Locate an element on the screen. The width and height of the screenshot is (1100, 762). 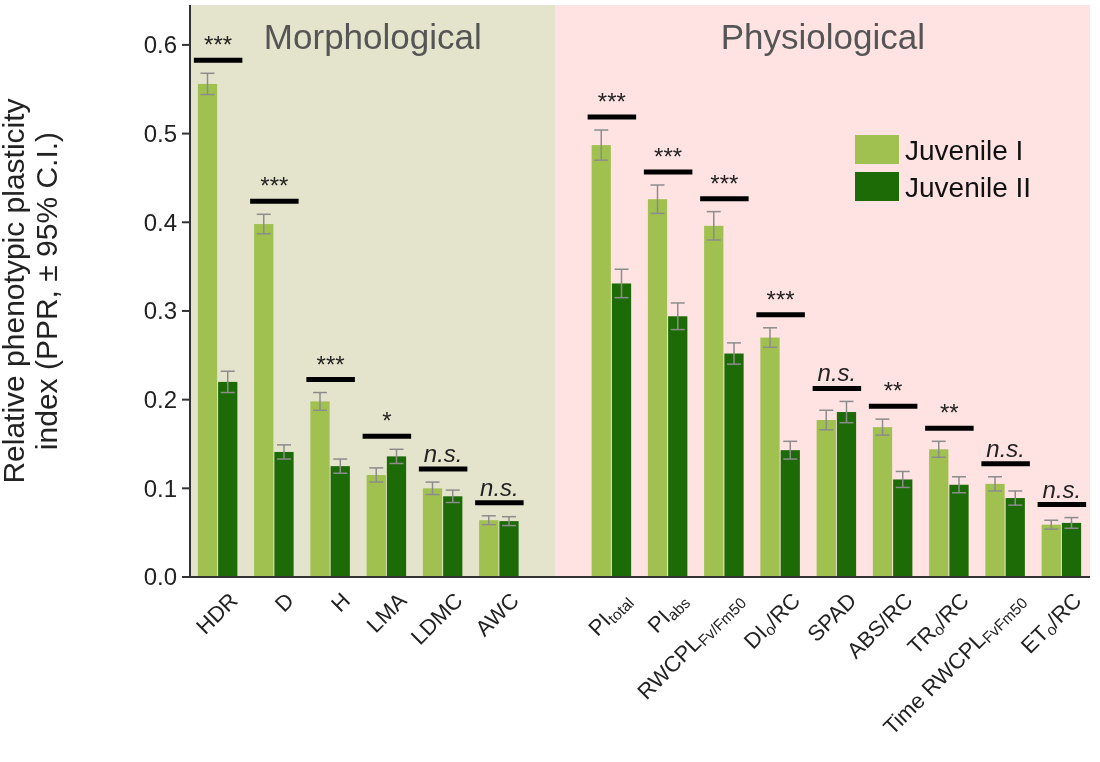
annotation: Physiological is located at coordinates (822, 36).